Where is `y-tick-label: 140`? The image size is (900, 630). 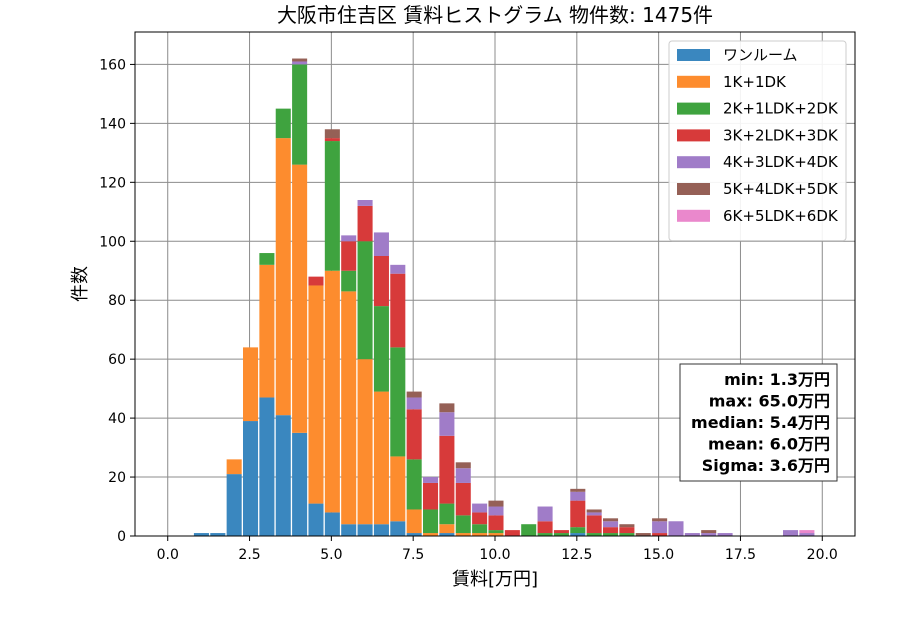
y-tick-label: 140 is located at coordinates (112, 124).